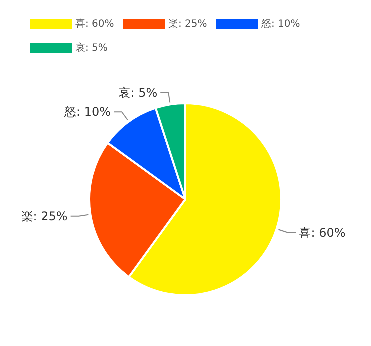  What do you see at coordinates (95, 24) in the screenshot?
I see `legend-label: 喜: 60%` at bounding box center [95, 24].